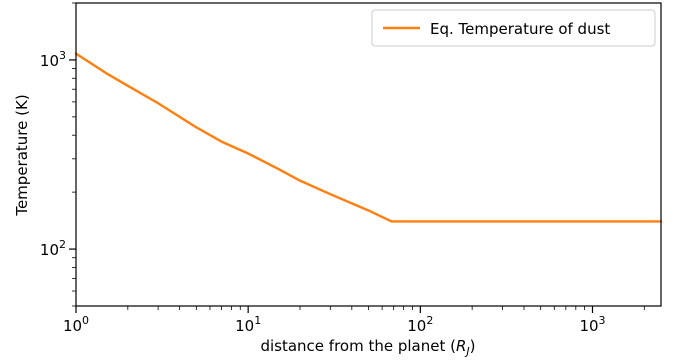  What do you see at coordinates (367, 347) in the screenshot?
I see `x-axis-label: distance from the planet (RJ)` at bounding box center [367, 347].